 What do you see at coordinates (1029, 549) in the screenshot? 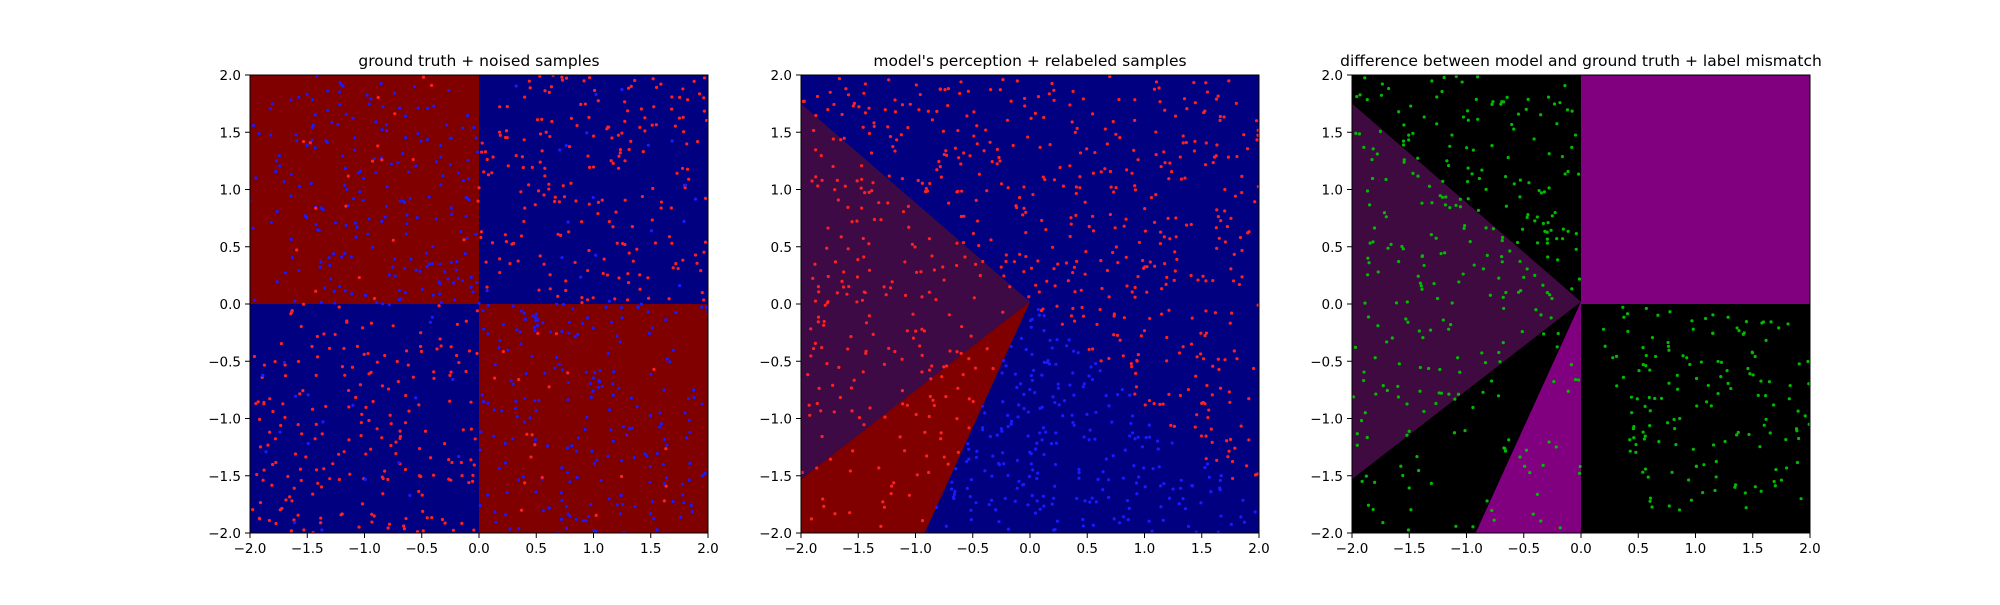
I see `x-tick-label: 0.0` at bounding box center [1029, 549].